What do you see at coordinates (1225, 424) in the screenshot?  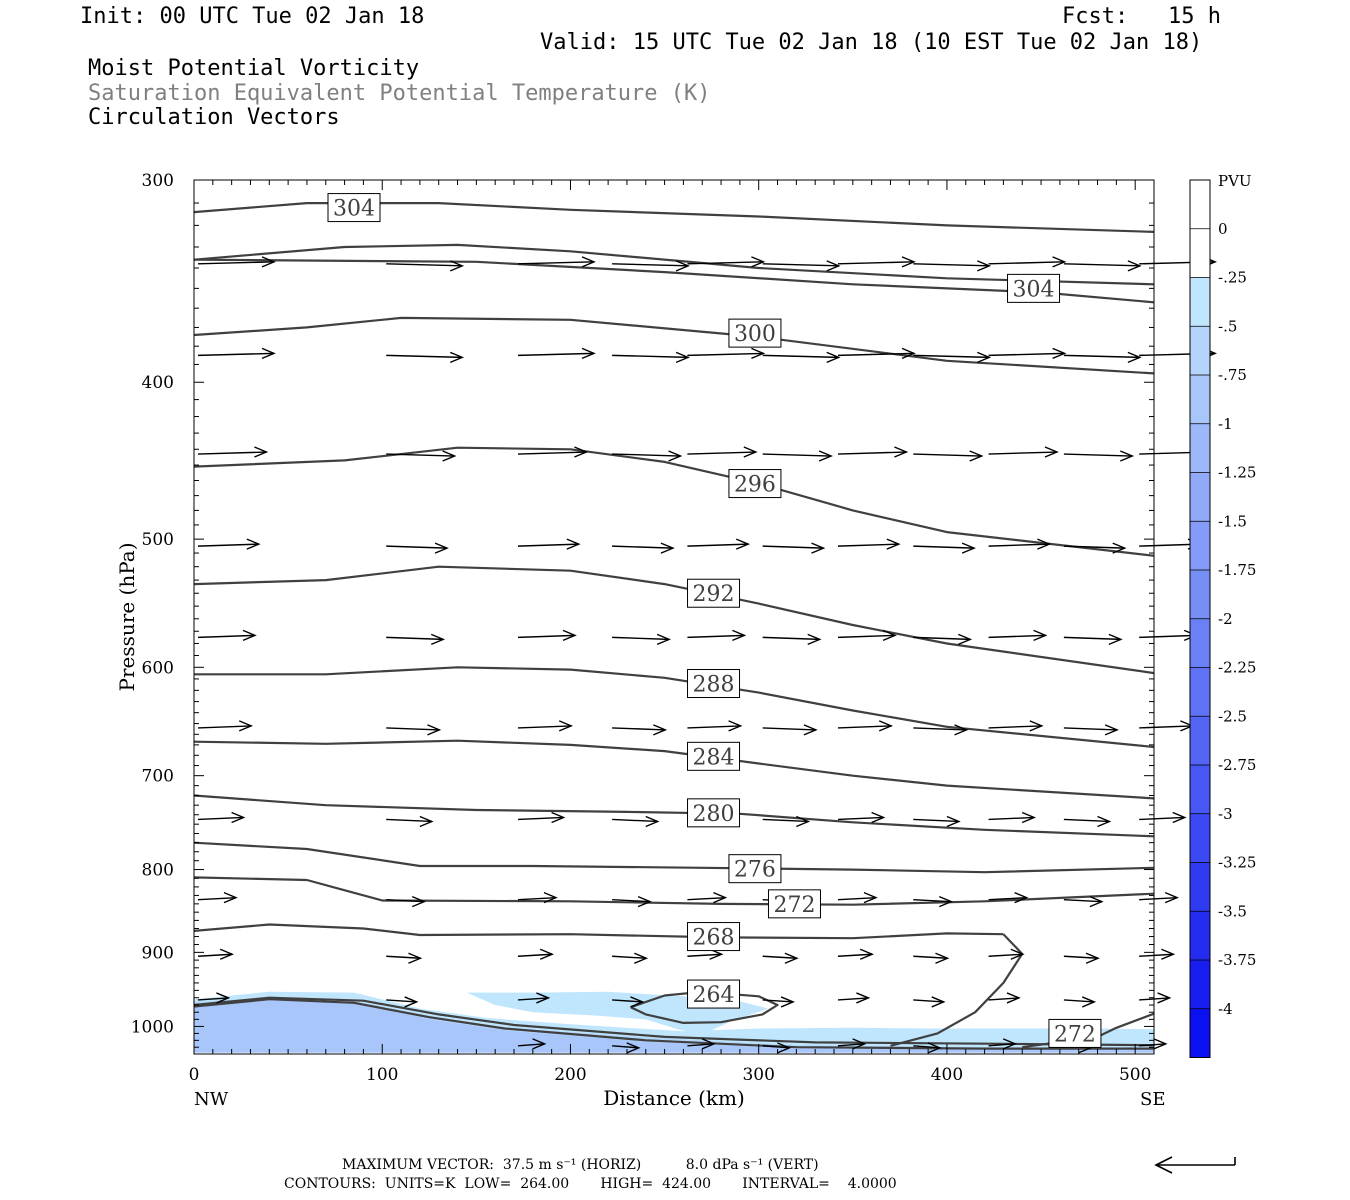 I see `colorbar-label: -1` at bounding box center [1225, 424].